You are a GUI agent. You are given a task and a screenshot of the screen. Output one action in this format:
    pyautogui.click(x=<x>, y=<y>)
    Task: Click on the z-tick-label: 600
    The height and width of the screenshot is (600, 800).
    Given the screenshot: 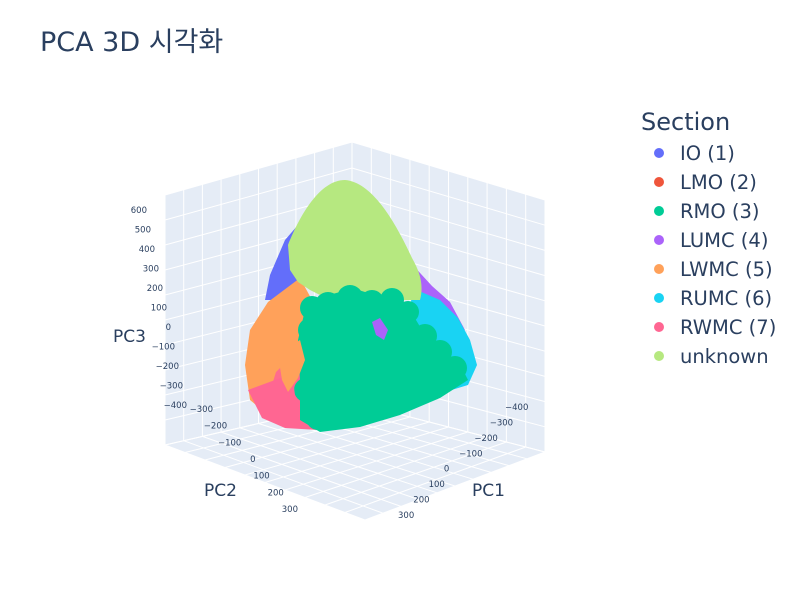 What is the action you would take?
    pyautogui.click(x=139, y=211)
    